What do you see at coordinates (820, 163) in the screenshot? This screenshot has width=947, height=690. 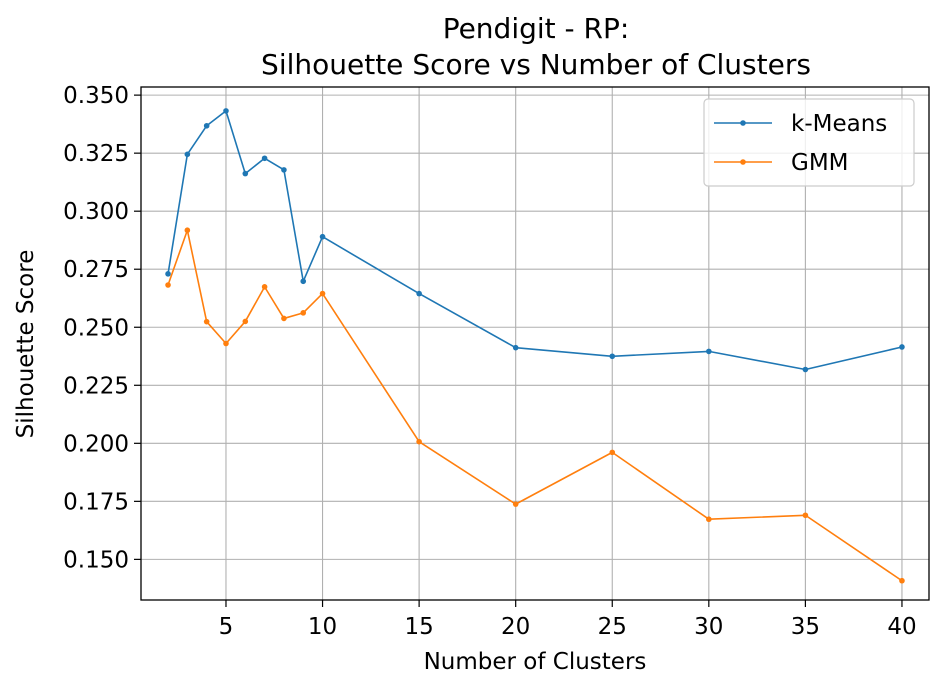 I see `legend-label-gmm: GMM` at bounding box center [820, 163].